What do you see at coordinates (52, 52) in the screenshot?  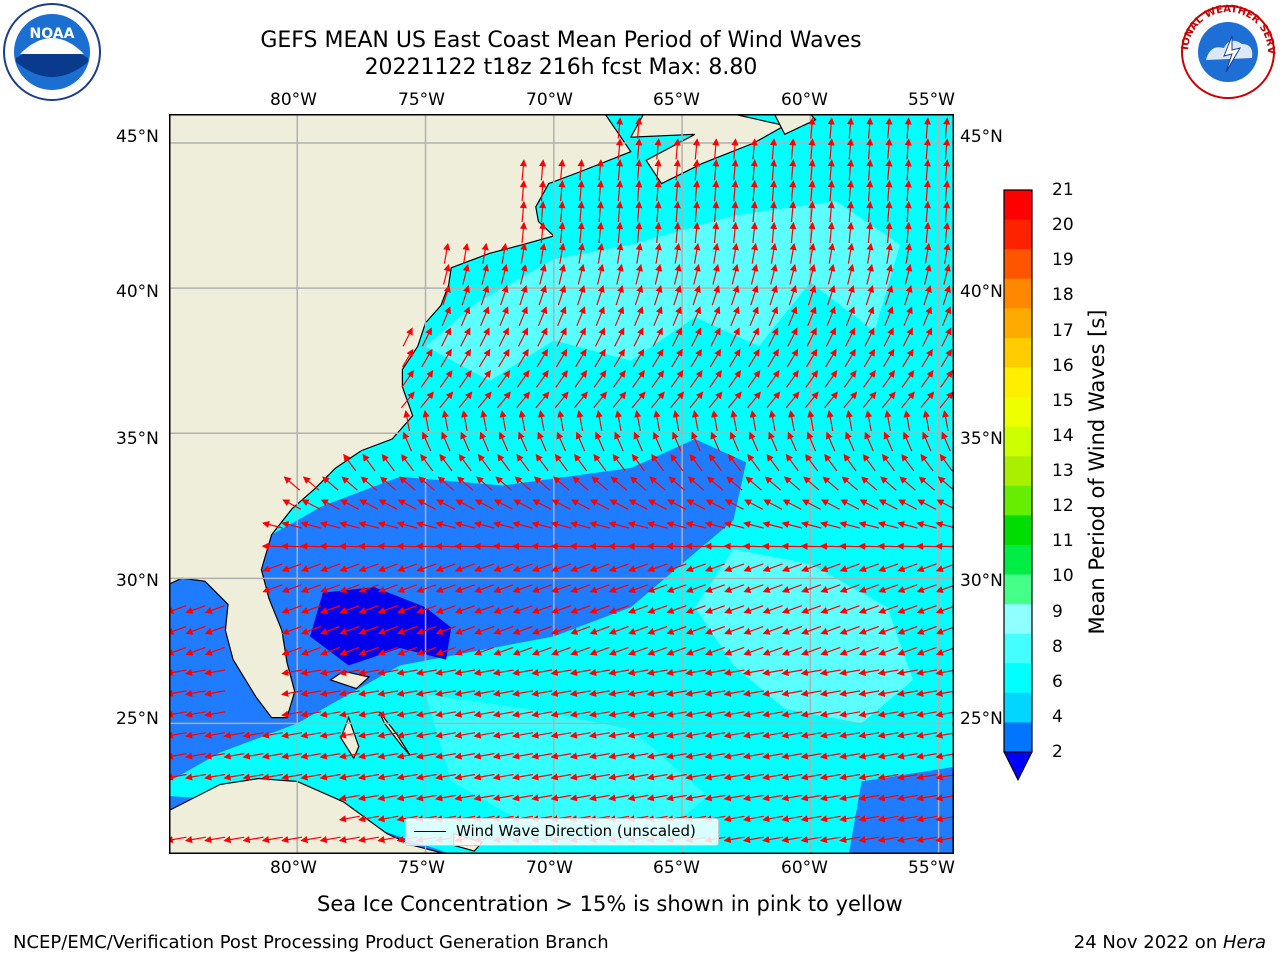 I see `noaa-logo: NOAA` at bounding box center [52, 52].